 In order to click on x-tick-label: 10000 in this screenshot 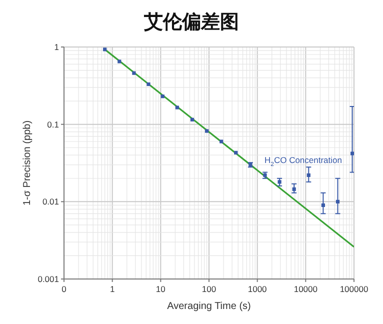, I will do `click(306, 289)`.